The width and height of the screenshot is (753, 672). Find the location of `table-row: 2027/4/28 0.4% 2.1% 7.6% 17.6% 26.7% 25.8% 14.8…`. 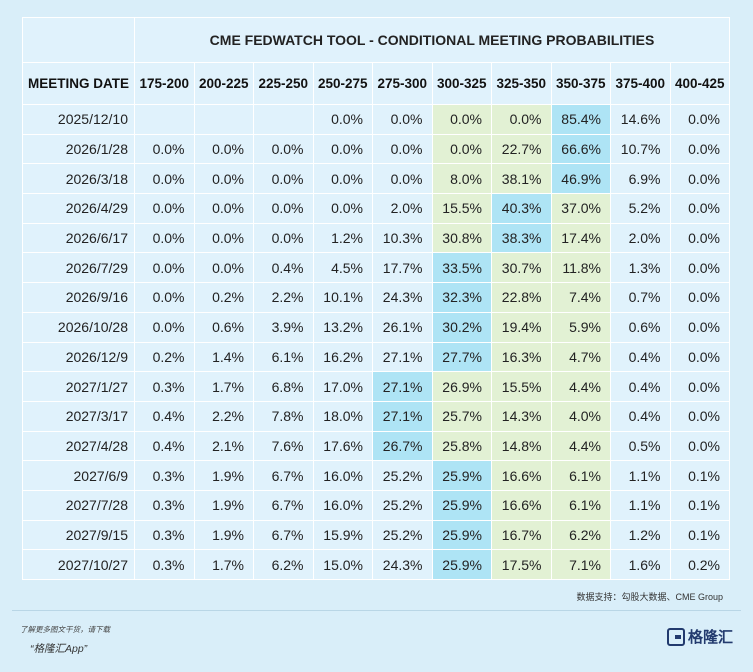

table-row: 2027/4/28 0.4% 2.1% 7.6% 17.6% 26.7% 25.8% 14.8… is located at coordinates (376, 446).